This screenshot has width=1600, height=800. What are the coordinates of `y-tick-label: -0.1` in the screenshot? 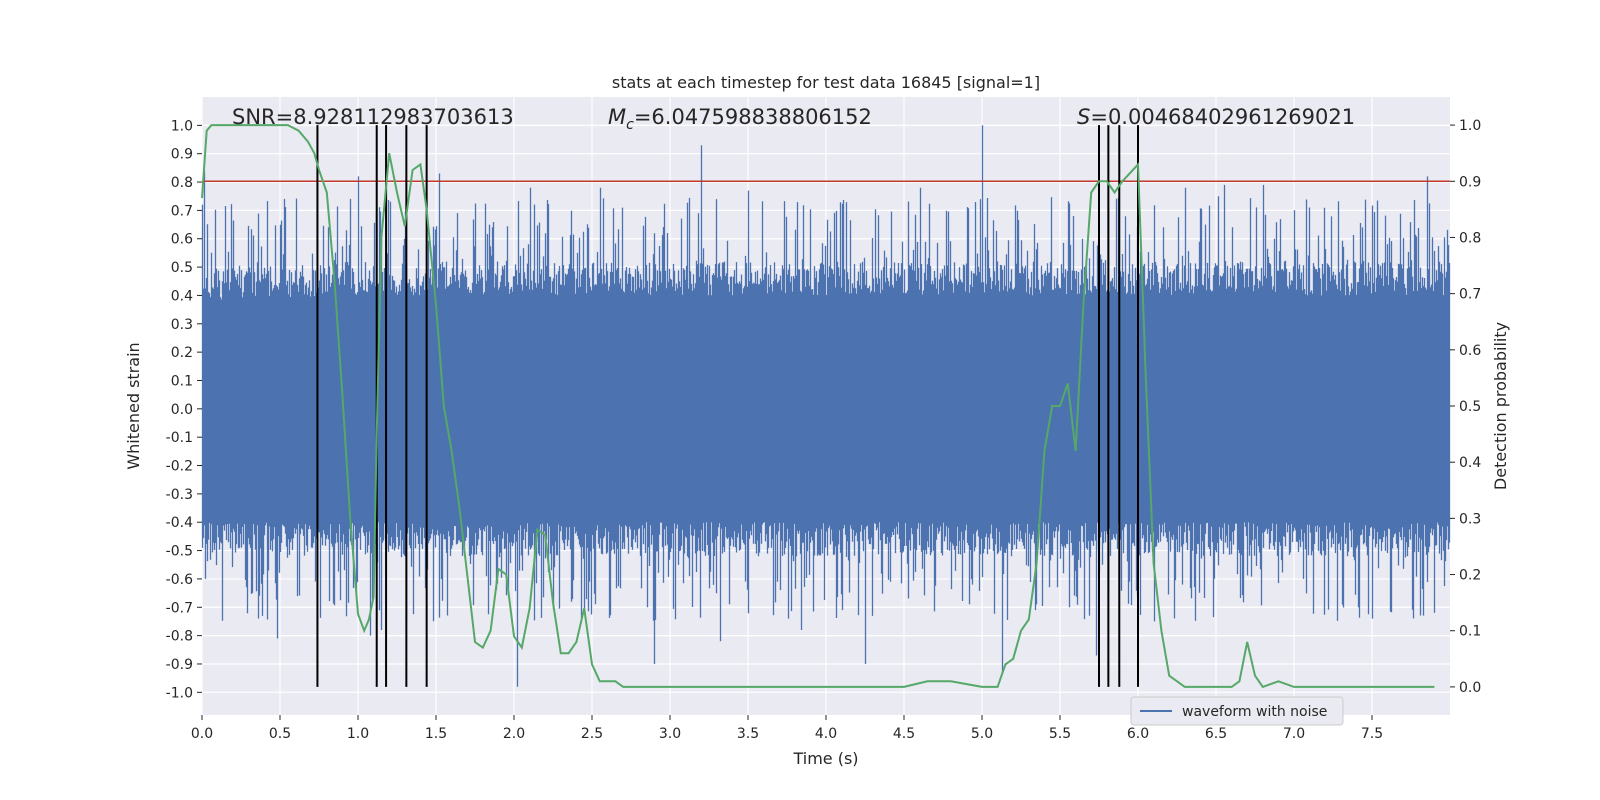 It's located at (179, 438).